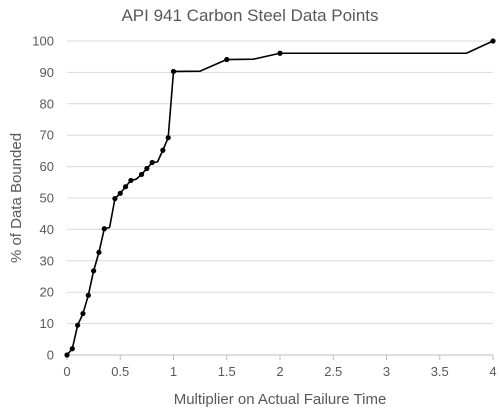  I want to click on y-tick-label: 10, so click(47, 323).